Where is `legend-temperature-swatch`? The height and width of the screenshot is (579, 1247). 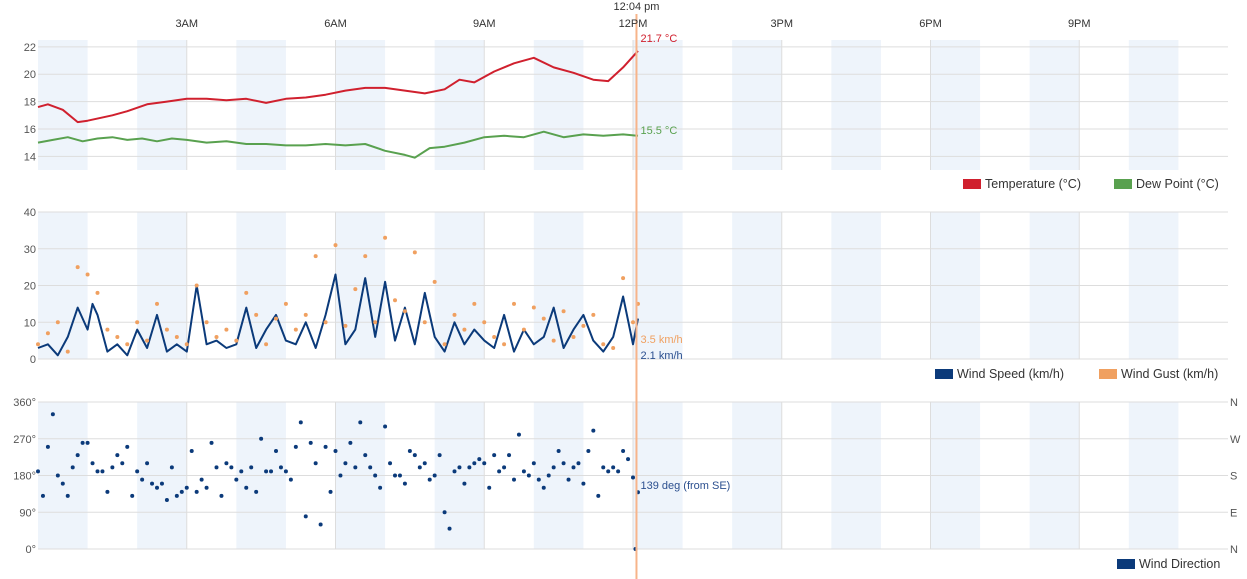
legend-temperature-swatch is located at coordinates (972, 184).